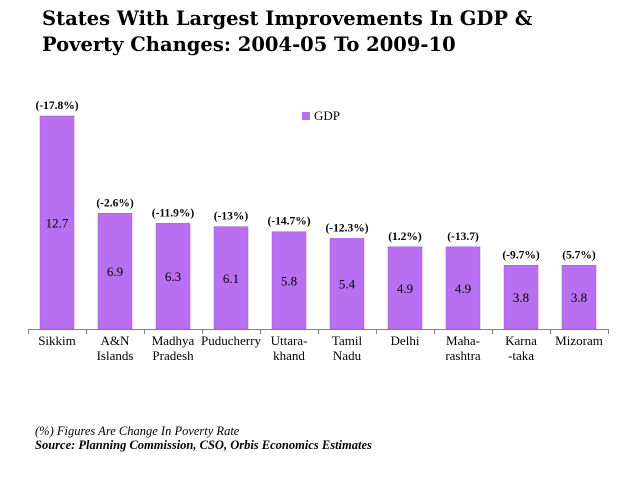 This screenshot has width=620, height=481. Describe the element at coordinates (289, 340) in the screenshot. I see `category-label: Uttara-` at that location.